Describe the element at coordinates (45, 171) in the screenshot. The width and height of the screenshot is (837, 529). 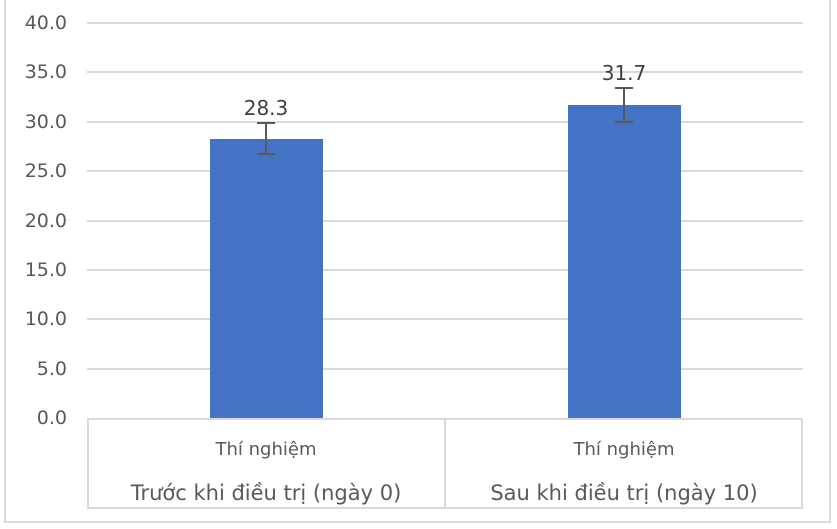
I see `y-tick-label: 25.0` at that location.